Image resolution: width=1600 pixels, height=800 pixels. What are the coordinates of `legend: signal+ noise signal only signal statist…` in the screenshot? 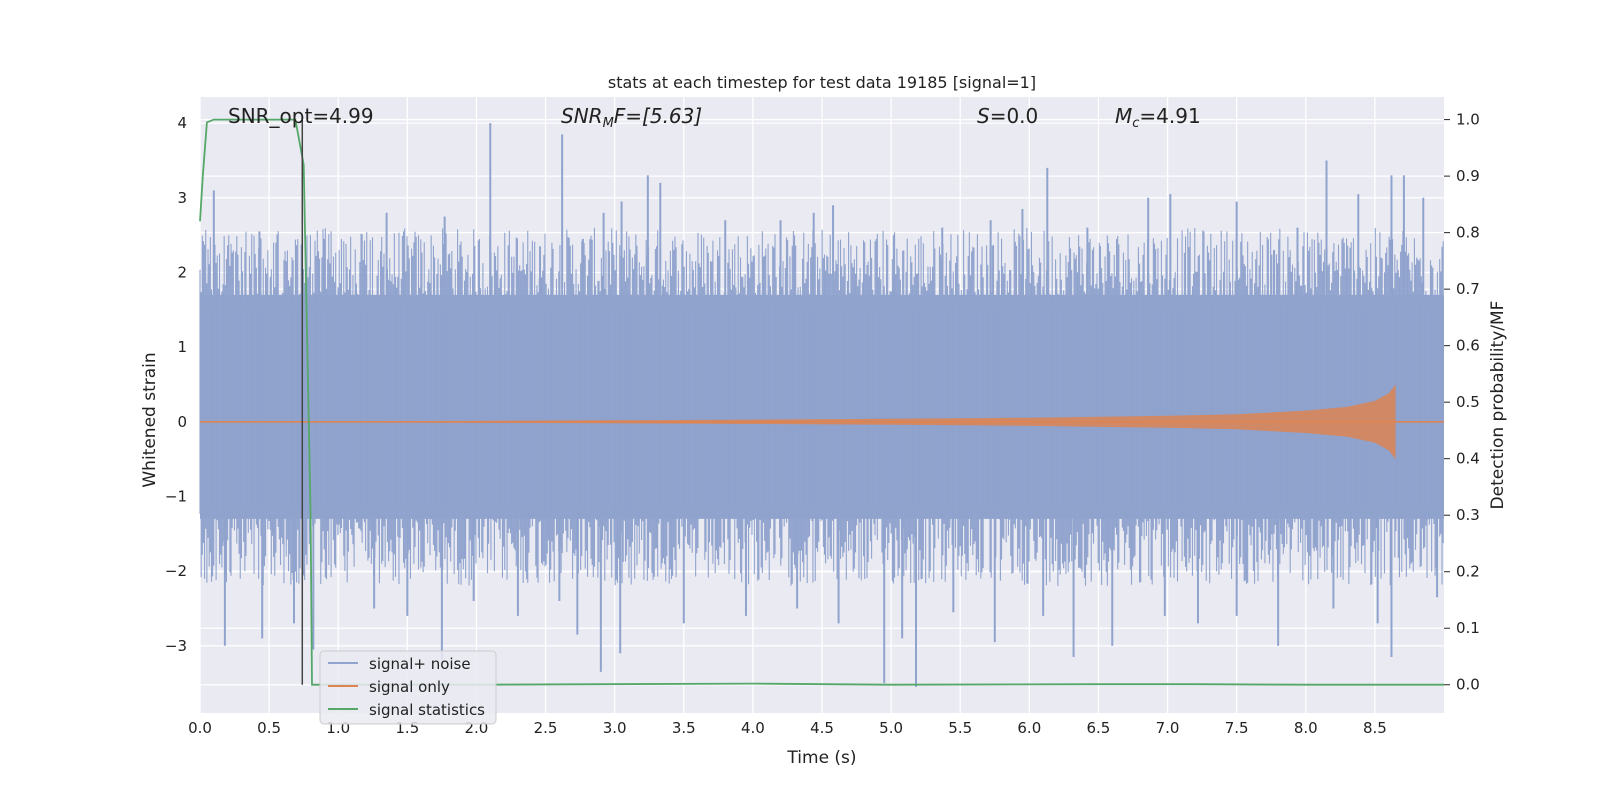 It's located at (408, 687).